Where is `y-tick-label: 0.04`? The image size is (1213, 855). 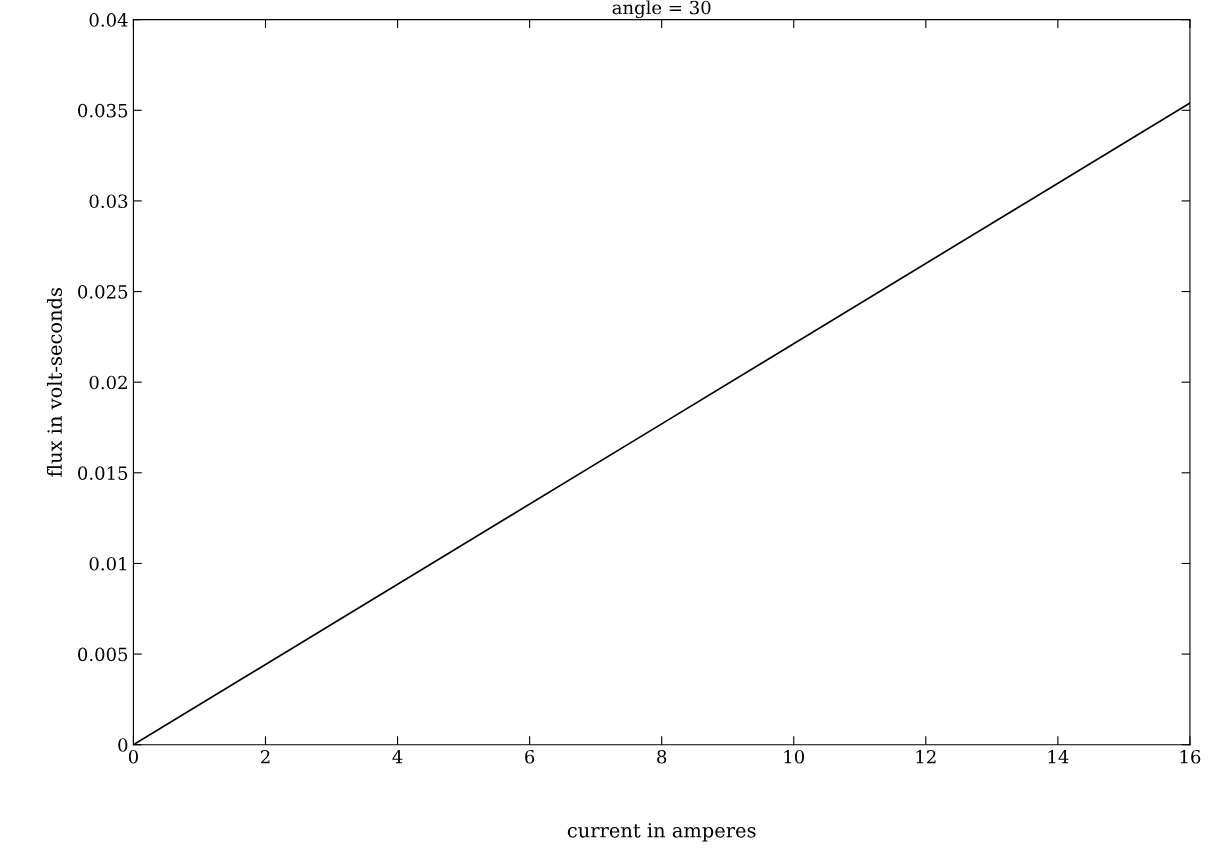
y-tick-label: 0.04 is located at coordinates (108, 20).